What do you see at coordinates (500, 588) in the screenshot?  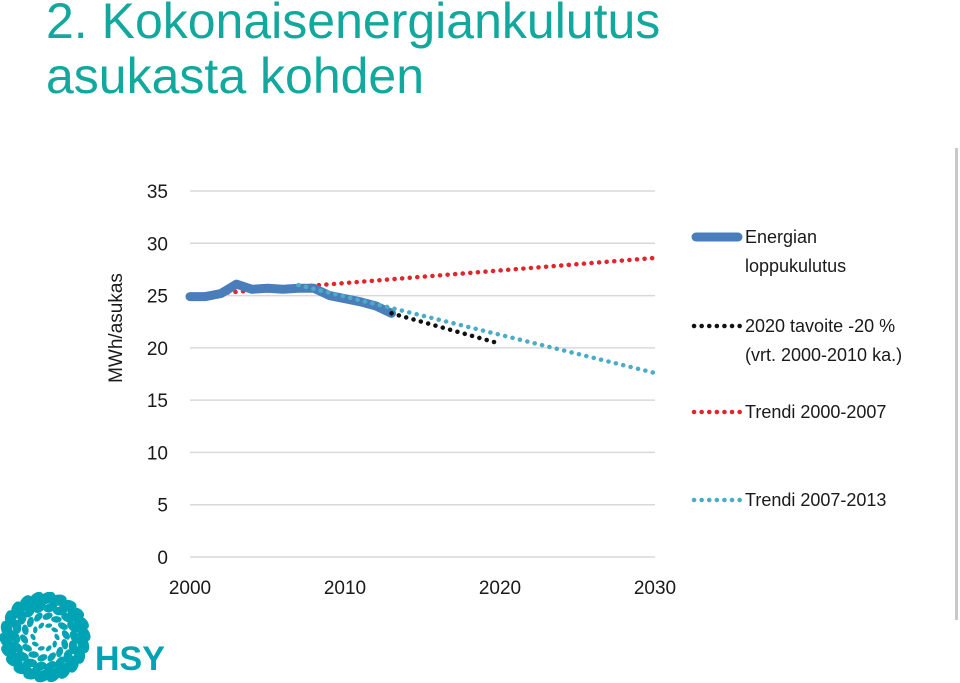 I see `x-tick-label-2020: 2020` at bounding box center [500, 588].